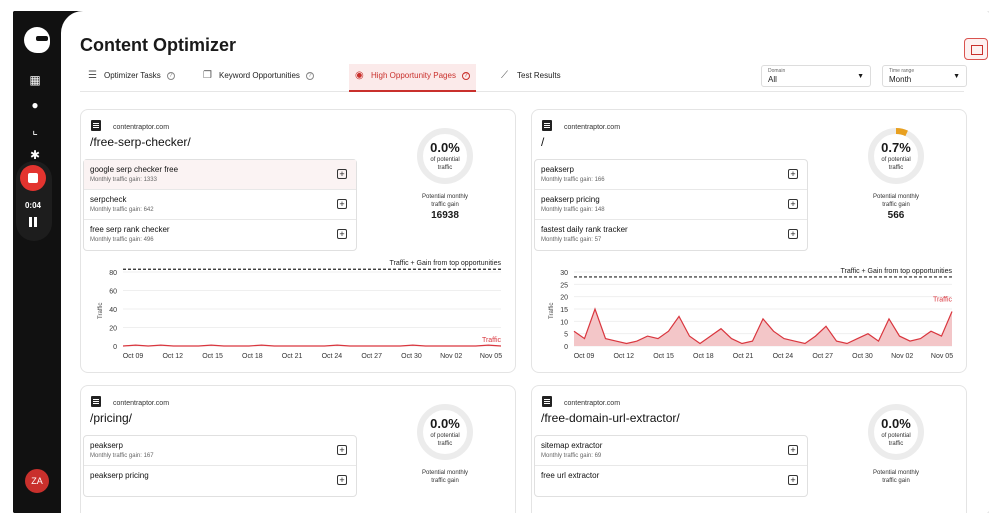 The image size is (1000, 526). Describe the element at coordinates (896, 215) in the screenshot. I see `gain-value: 566` at that location.